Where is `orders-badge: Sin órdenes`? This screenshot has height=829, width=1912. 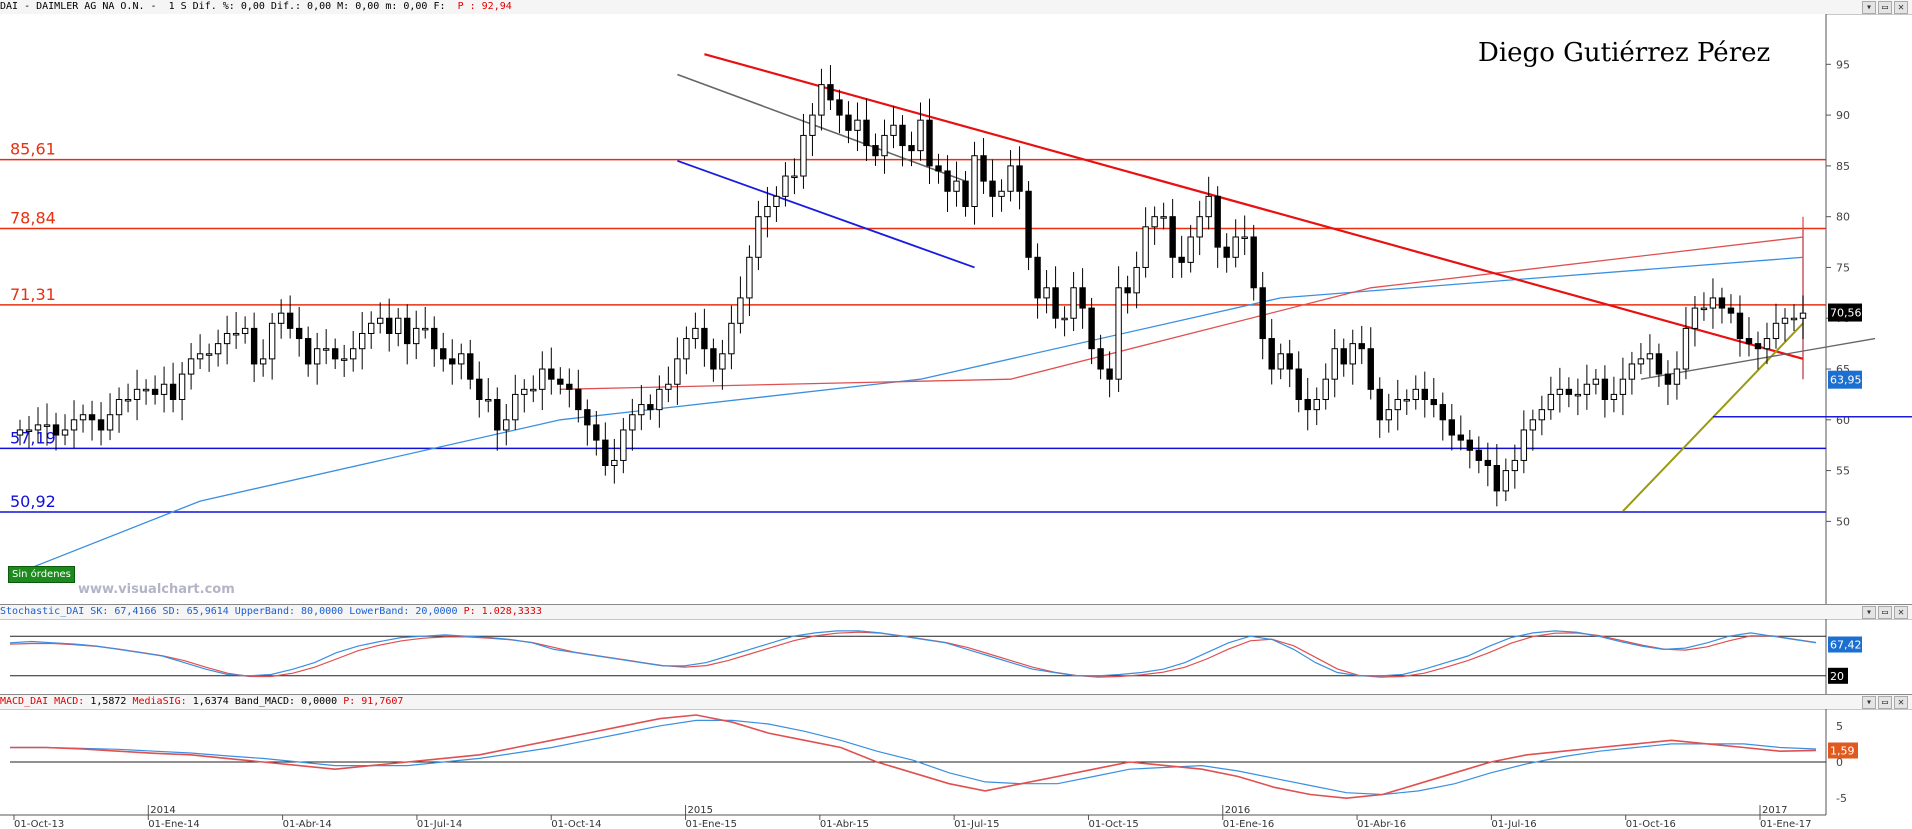 orders-badge: Sin órdenes is located at coordinates (41, 574).